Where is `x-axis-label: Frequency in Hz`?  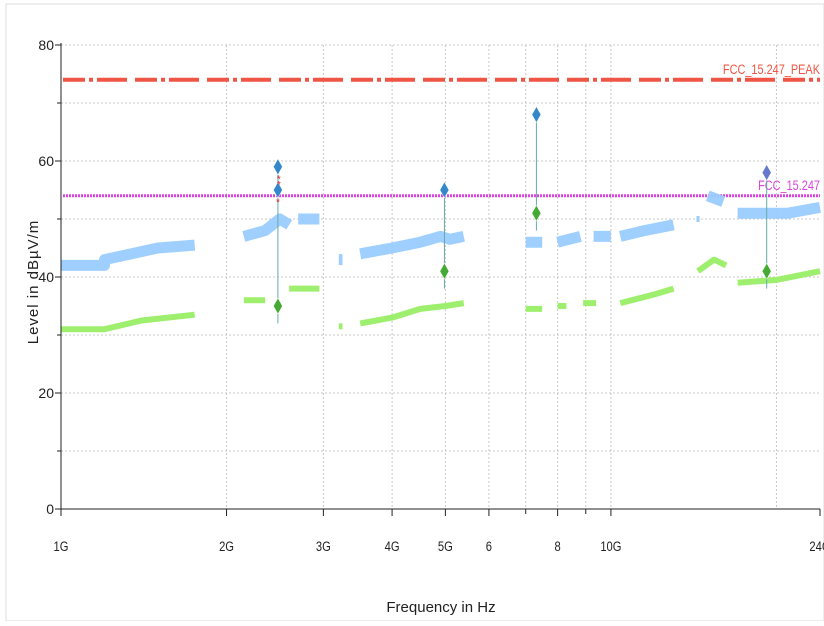
x-axis-label: Frequency in Hz is located at coordinates (440, 607).